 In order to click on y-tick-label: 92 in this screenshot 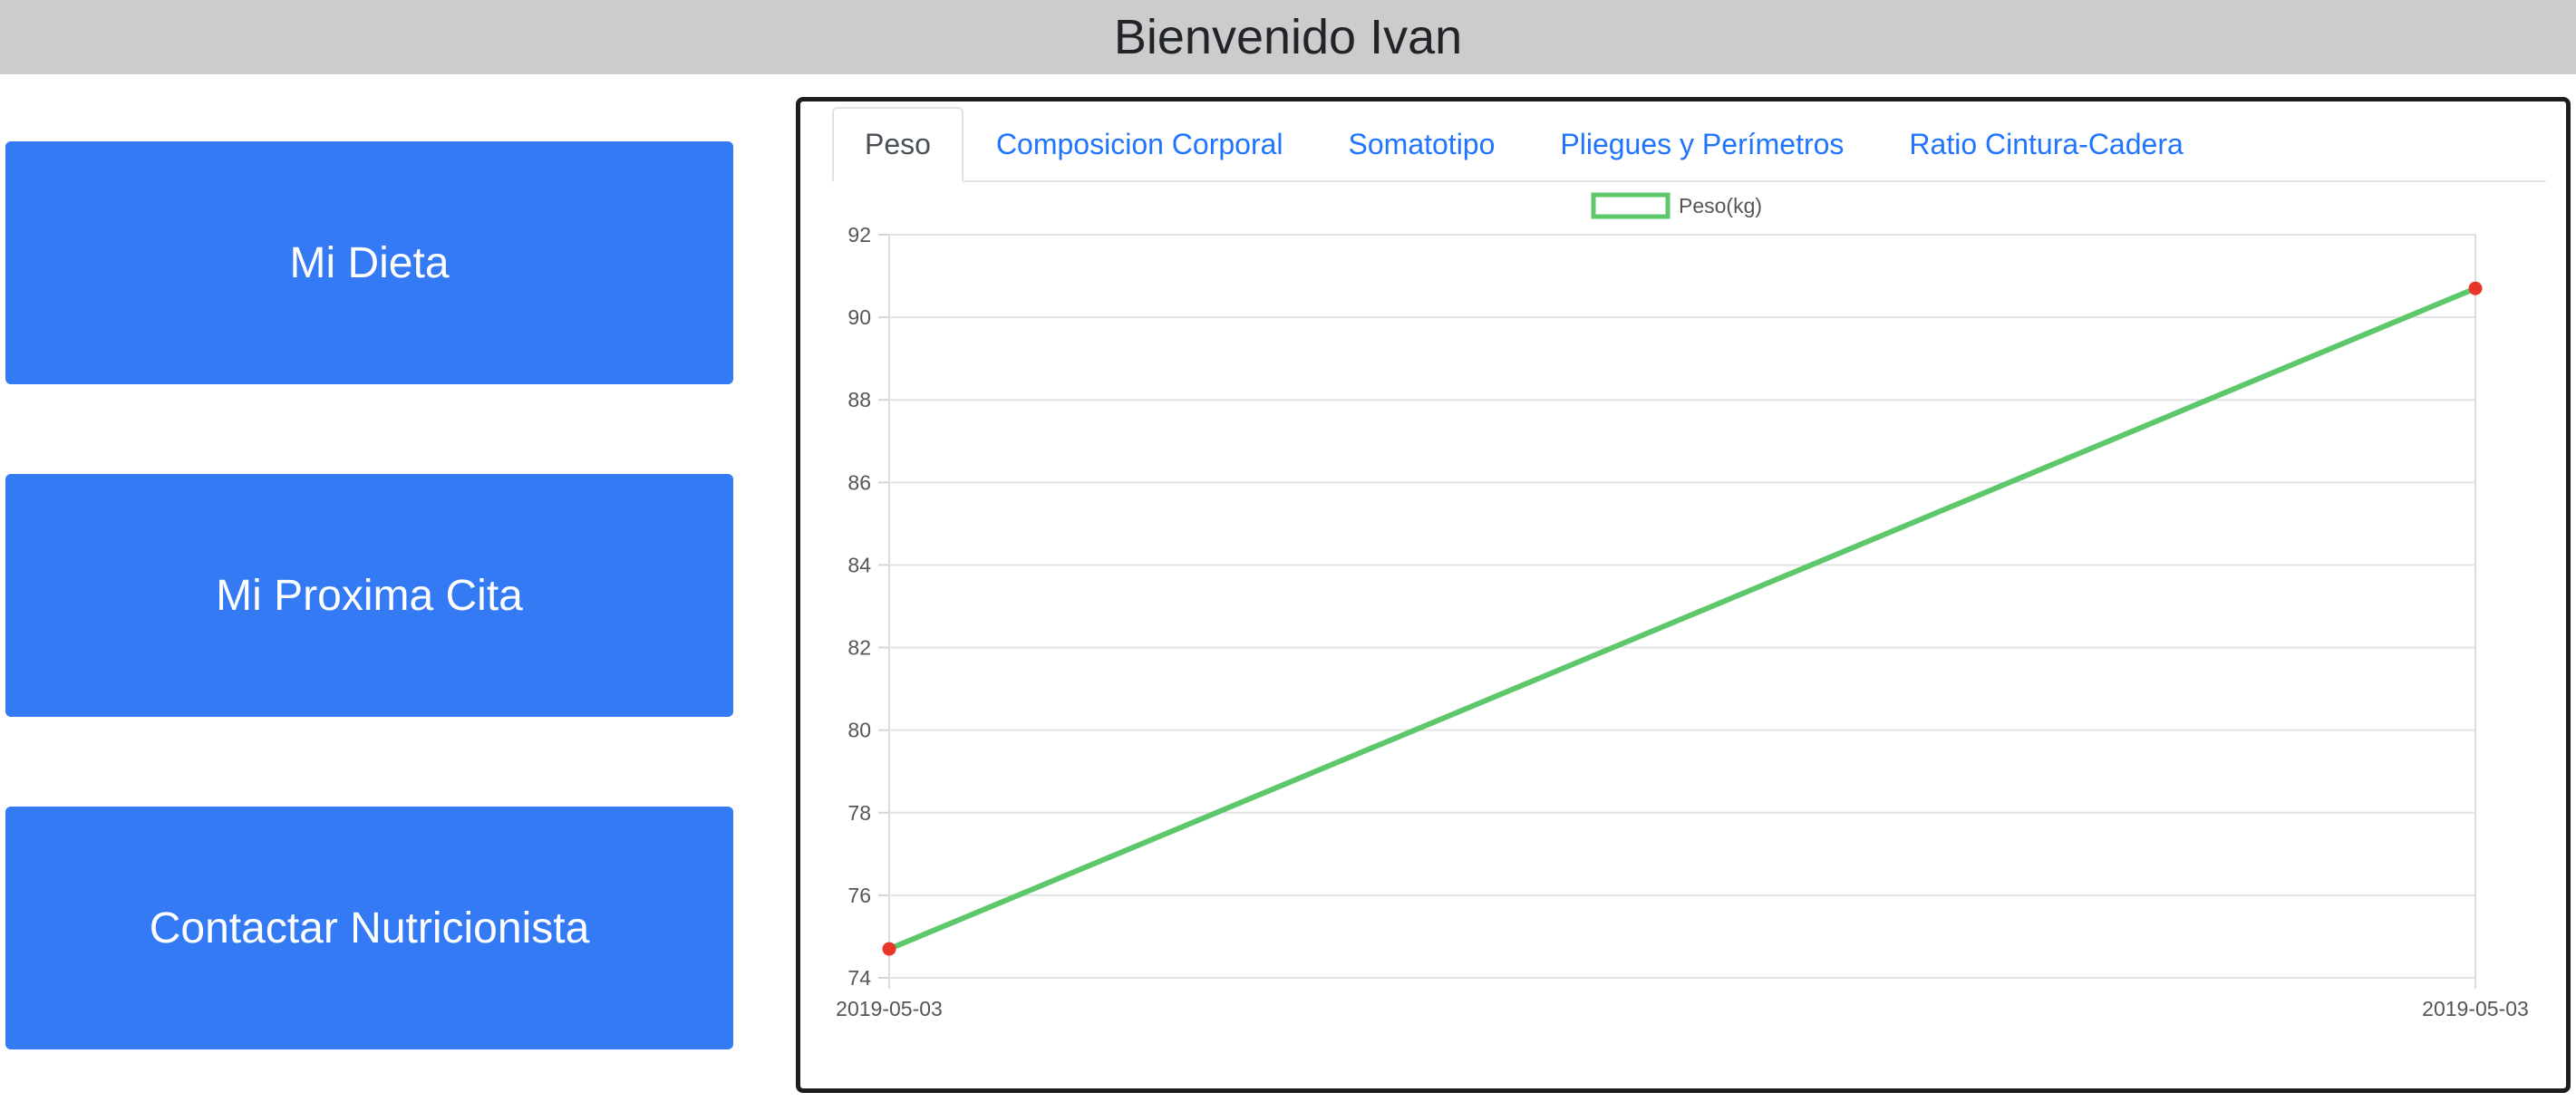, I will do `click(859, 234)`.